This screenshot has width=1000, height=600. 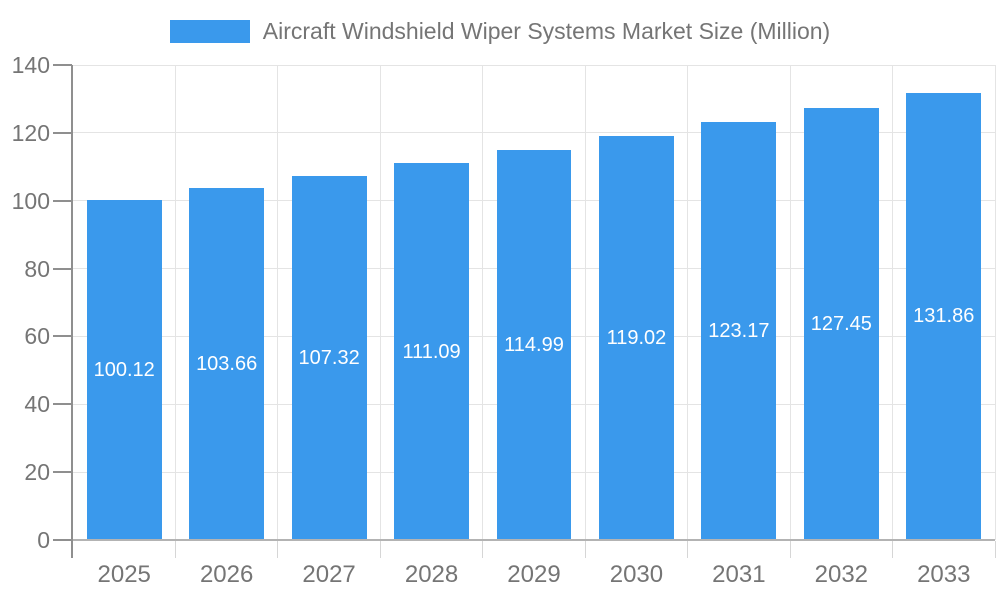 What do you see at coordinates (227, 364) in the screenshot?
I see `bar-2026` at bounding box center [227, 364].